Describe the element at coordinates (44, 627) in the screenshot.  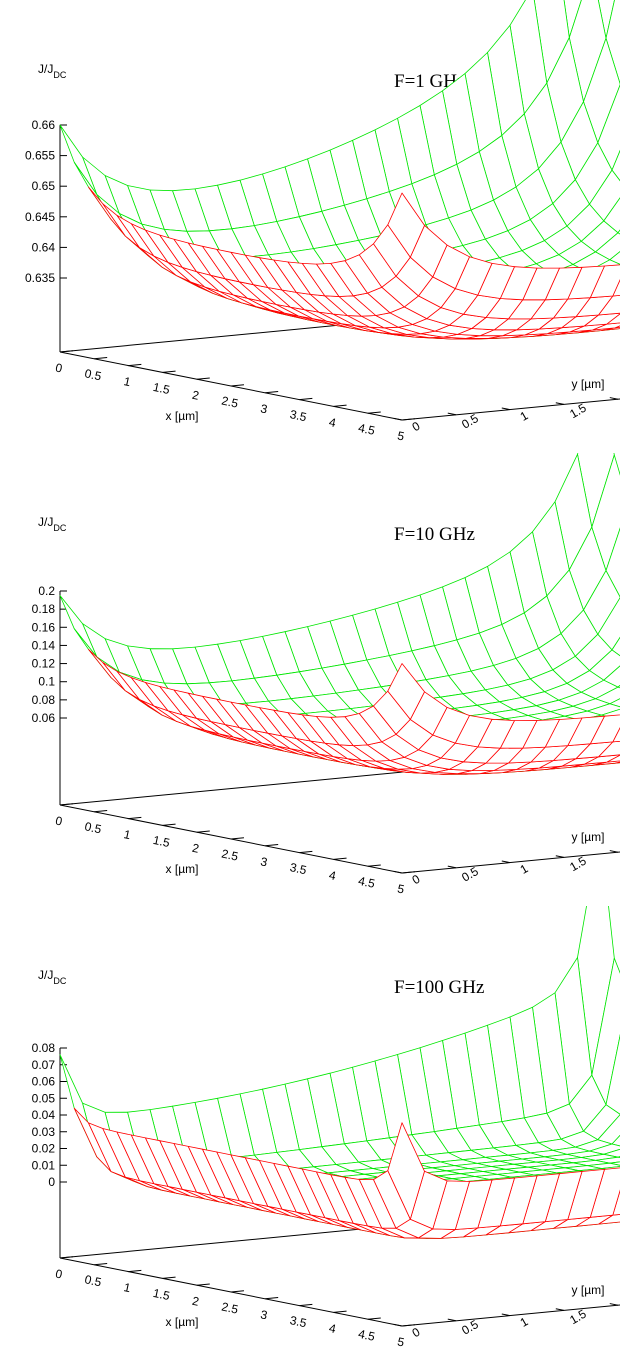
I see `z-tick-label: 0.16` at that location.